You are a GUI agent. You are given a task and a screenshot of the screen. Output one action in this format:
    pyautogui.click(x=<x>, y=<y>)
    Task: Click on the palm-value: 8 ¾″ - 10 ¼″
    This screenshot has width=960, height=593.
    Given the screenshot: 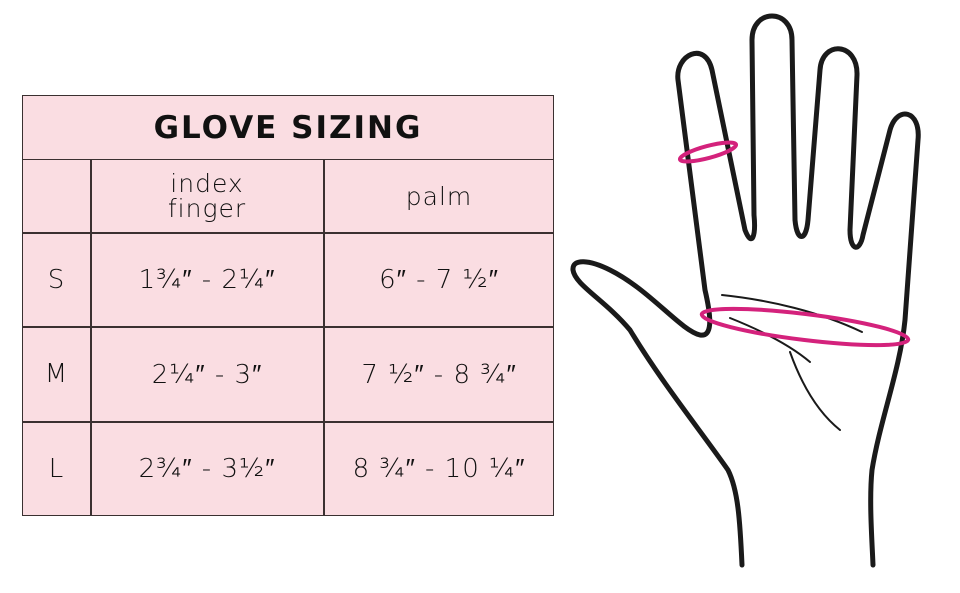 What is the action you would take?
    pyautogui.click(x=439, y=469)
    